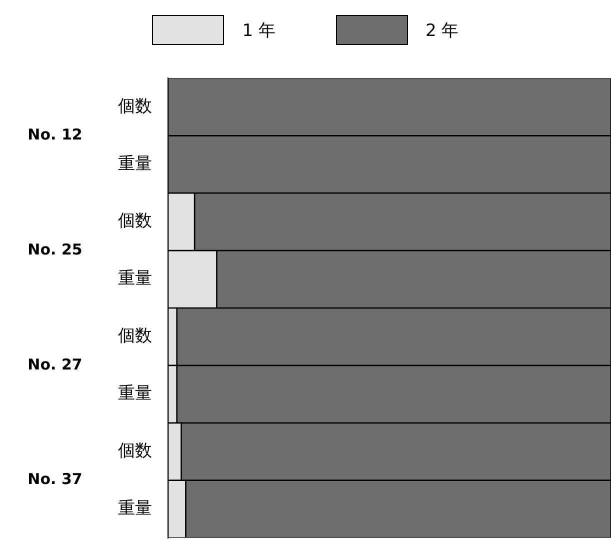 The height and width of the screenshot is (556, 611). Describe the element at coordinates (55, 135) in the screenshot. I see `text: No. 12` at that location.